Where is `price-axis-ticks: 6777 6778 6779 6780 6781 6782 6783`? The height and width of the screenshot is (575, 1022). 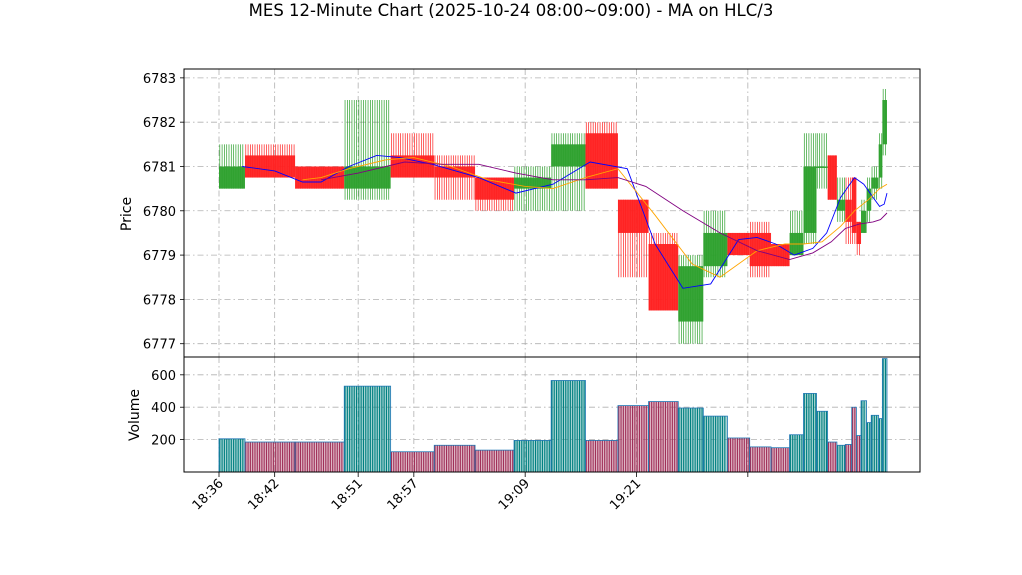 price-axis-ticks: 6777 6778 6779 6780 6781 6782 6783 is located at coordinates (163, 212).